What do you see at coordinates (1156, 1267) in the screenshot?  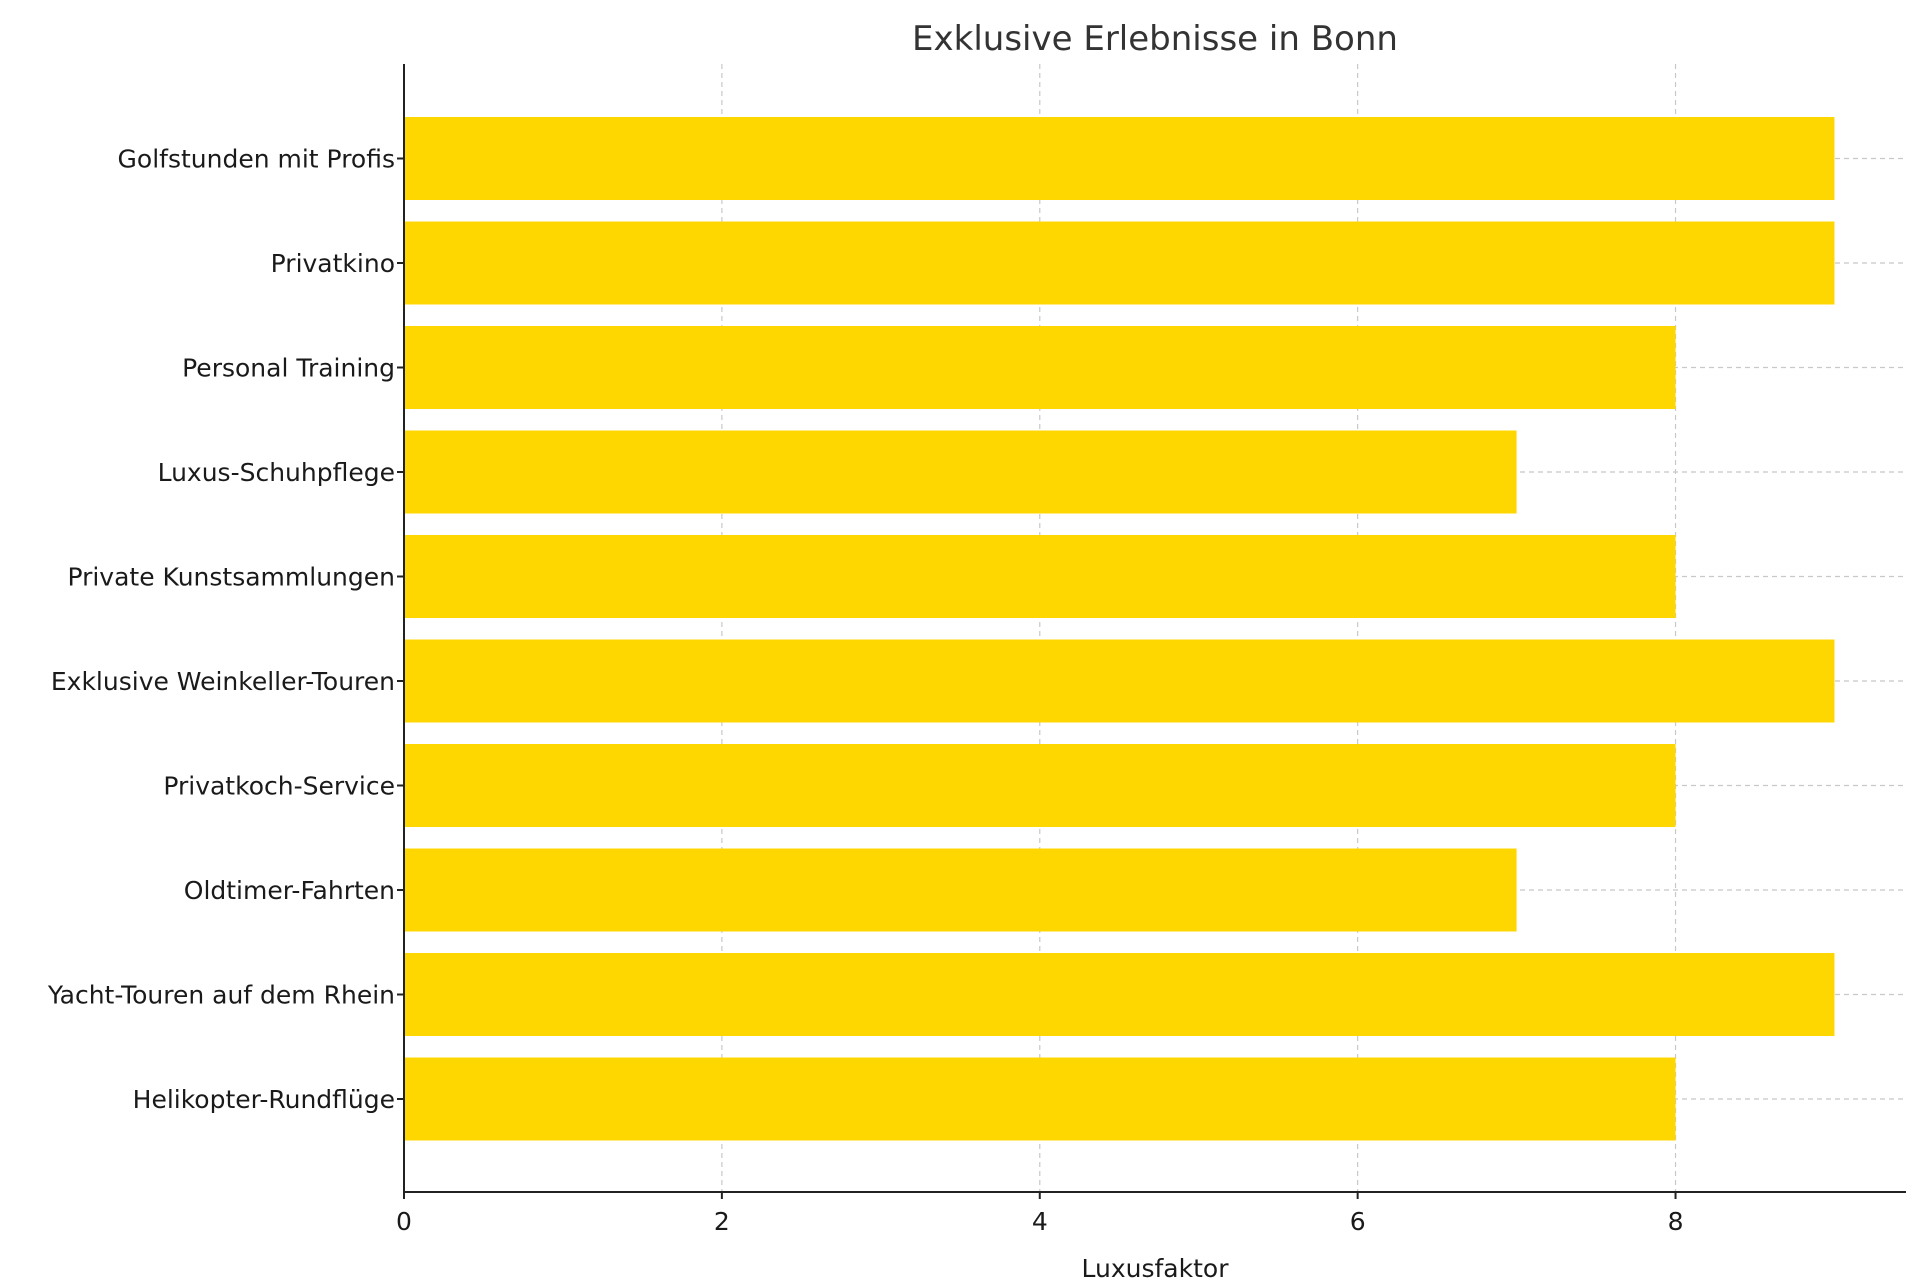 I see `x-axis-title: Luxusfaktor` at bounding box center [1156, 1267].